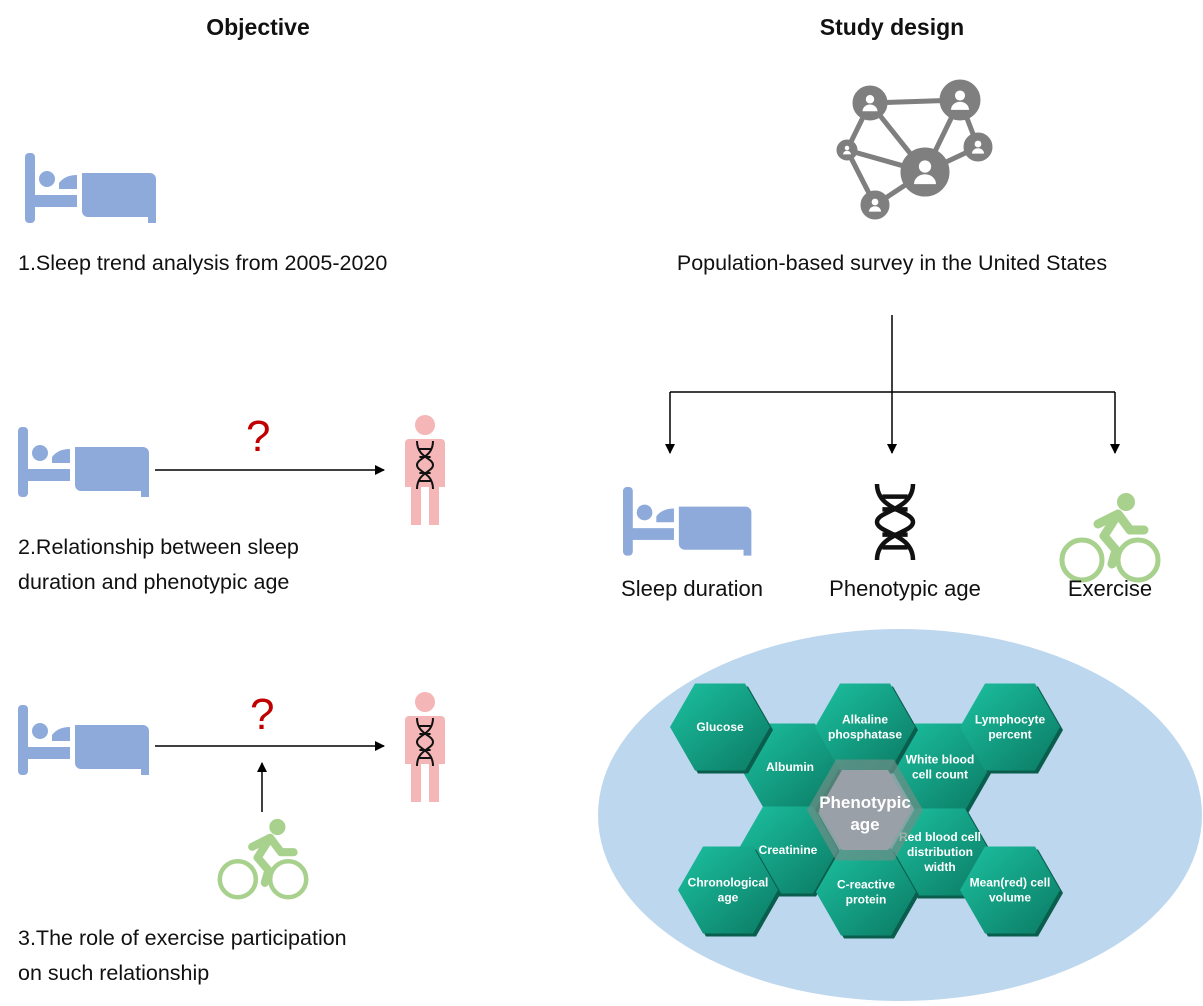 This screenshot has width=1203, height=1006. I want to click on branch-phenotypic-age: Phenotypic age, so click(905, 588).